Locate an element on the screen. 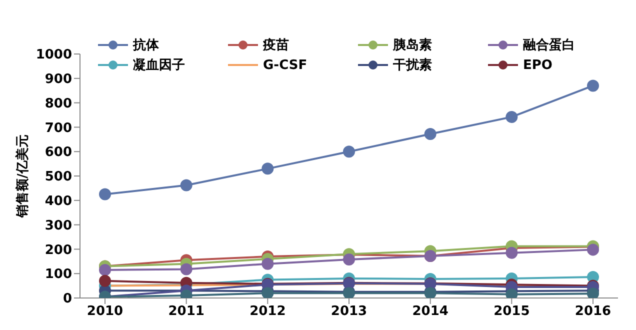  legend-label: 抗体 is located at coordinates (146, 45).